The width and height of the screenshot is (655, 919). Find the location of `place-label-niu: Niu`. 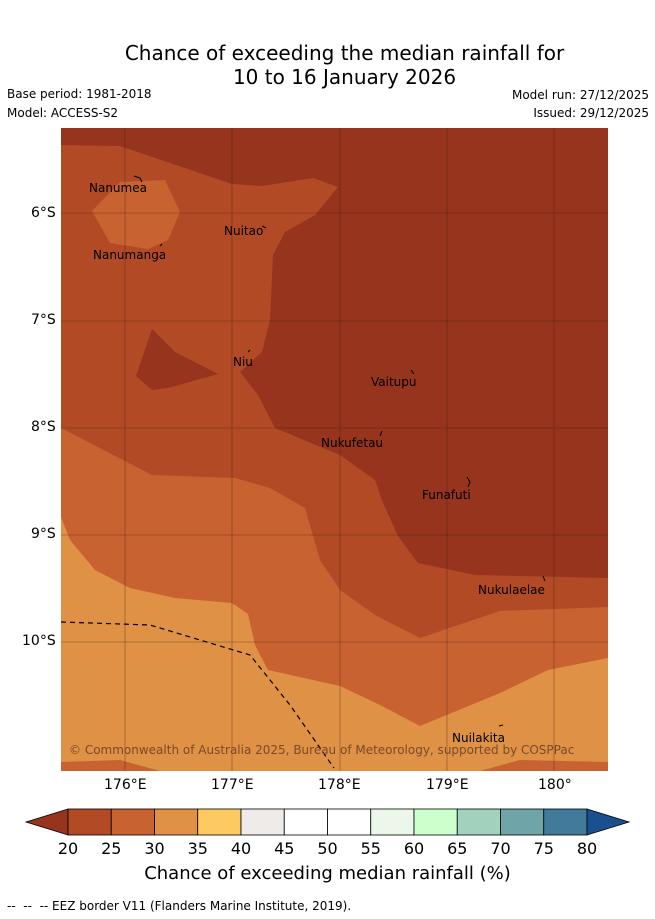

place-label-niu: Niu is located at coordinates (243, 362).